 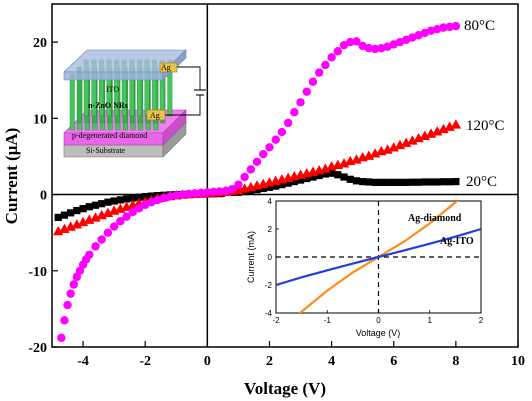 I want to click on zno-label: n-ZnO NRs, so click(x=108, y=105).